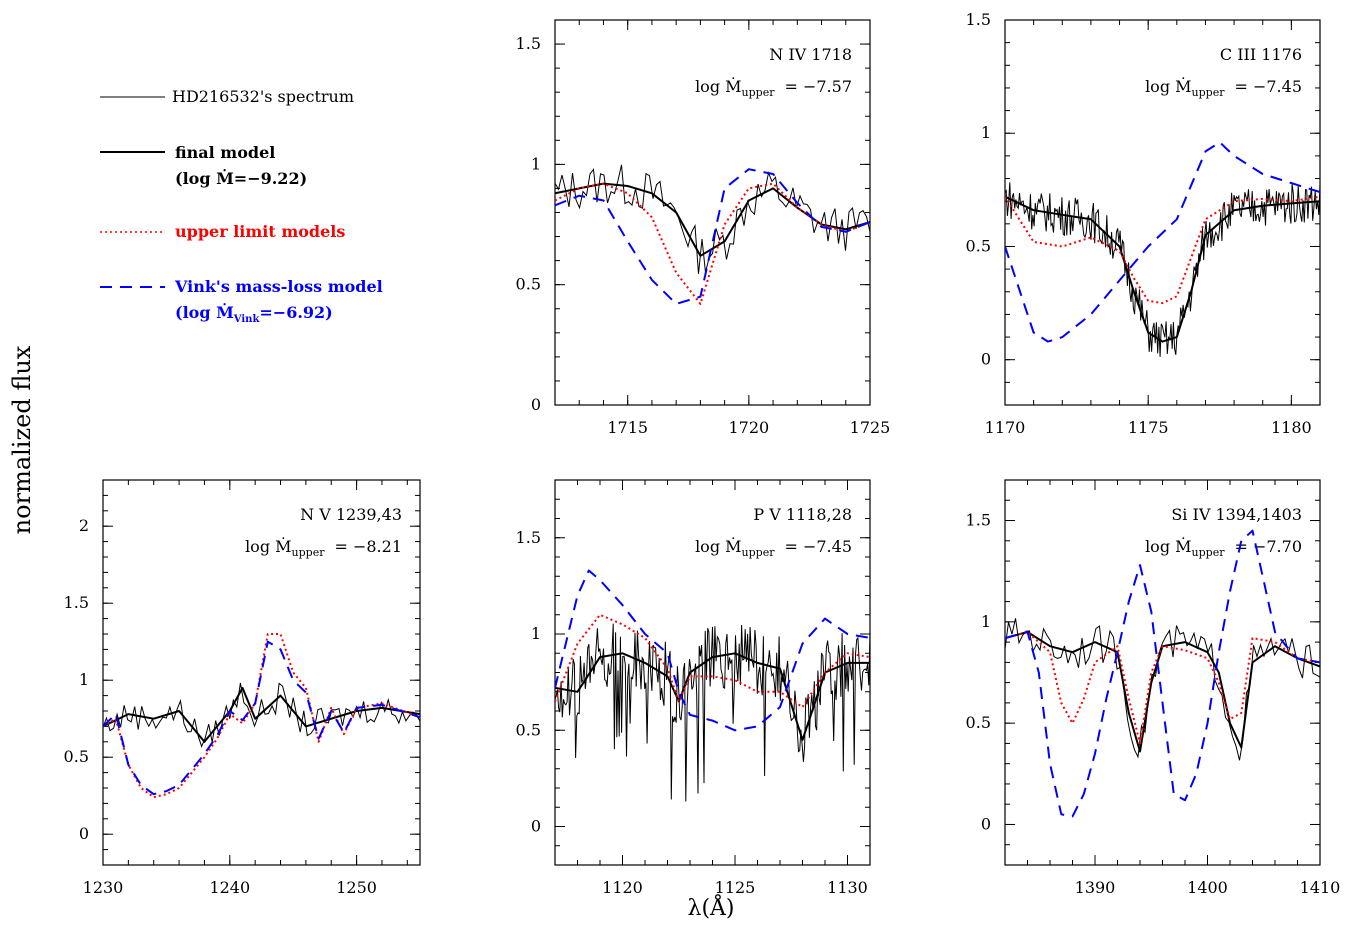  I want to click on legend-final-label: final model, so click(225, 152).